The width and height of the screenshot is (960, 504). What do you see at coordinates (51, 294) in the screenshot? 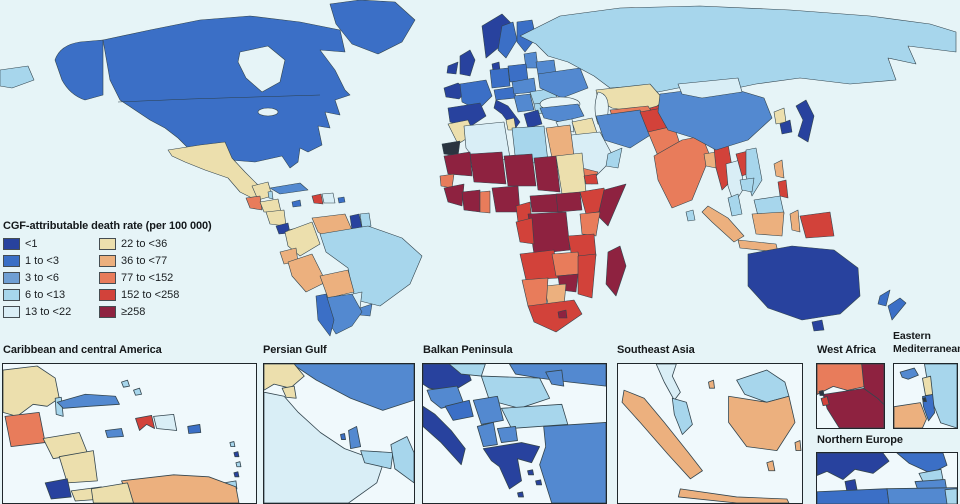
I see `legend-entry: 6 to <13` at bounding box center [51, 294].